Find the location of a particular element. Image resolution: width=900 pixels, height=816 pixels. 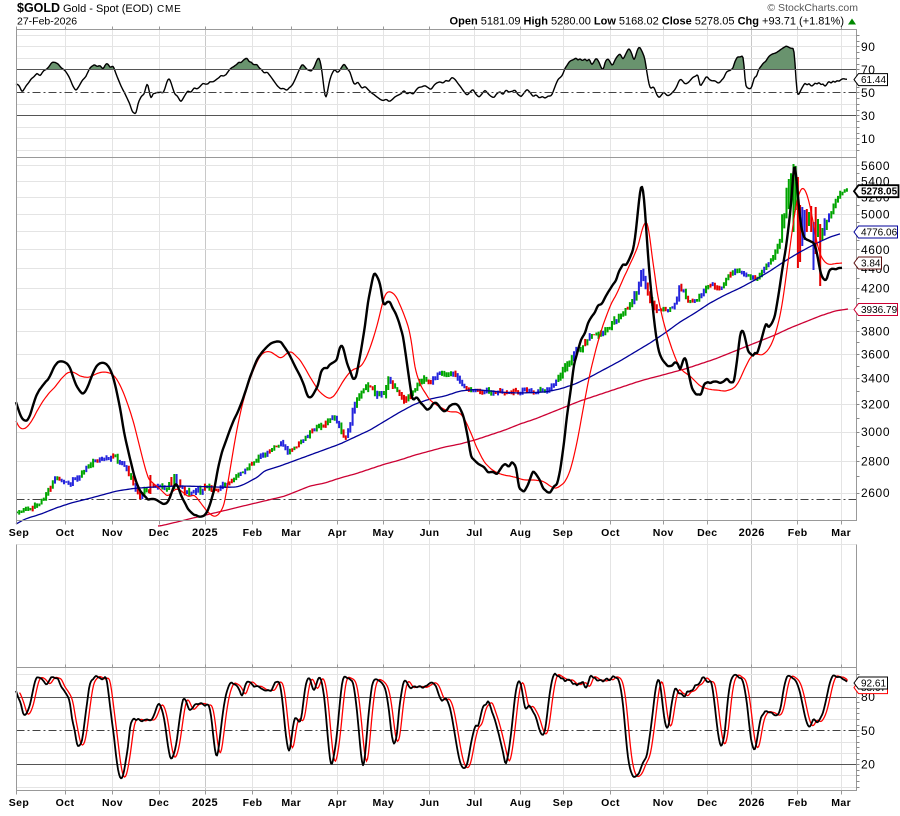

svg-text: 5278.05 is located at coordinates (879, 192).